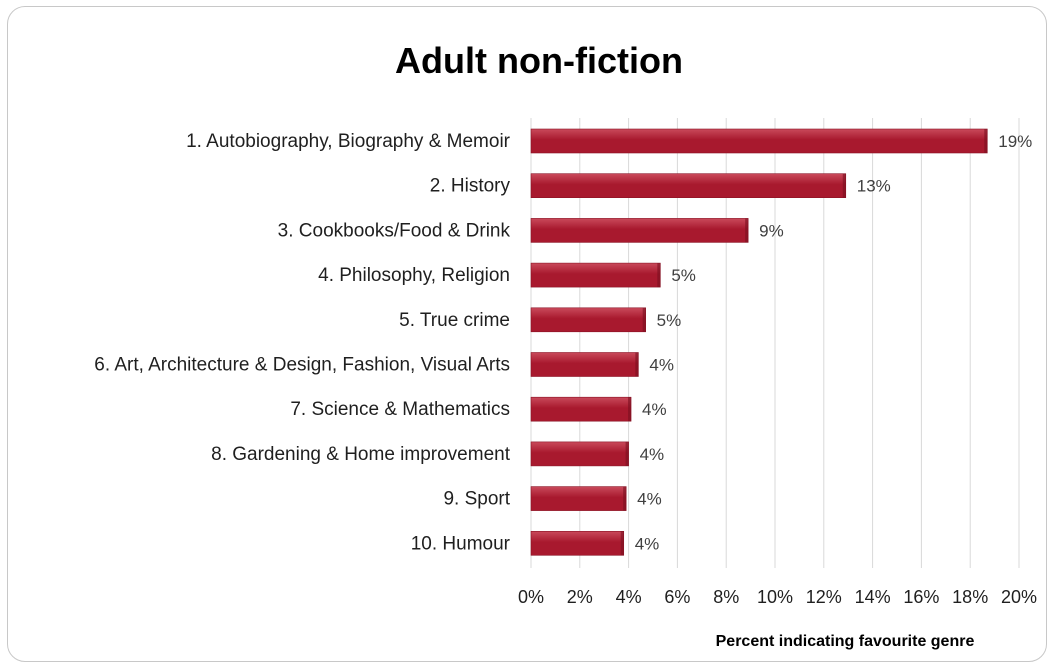 The width and height of the screenshot is (1056, 671). What do you see at coordinates (476, 499) in the screenshot?
I see `category-label: 9. Sport` at bounding box center [476, 499].